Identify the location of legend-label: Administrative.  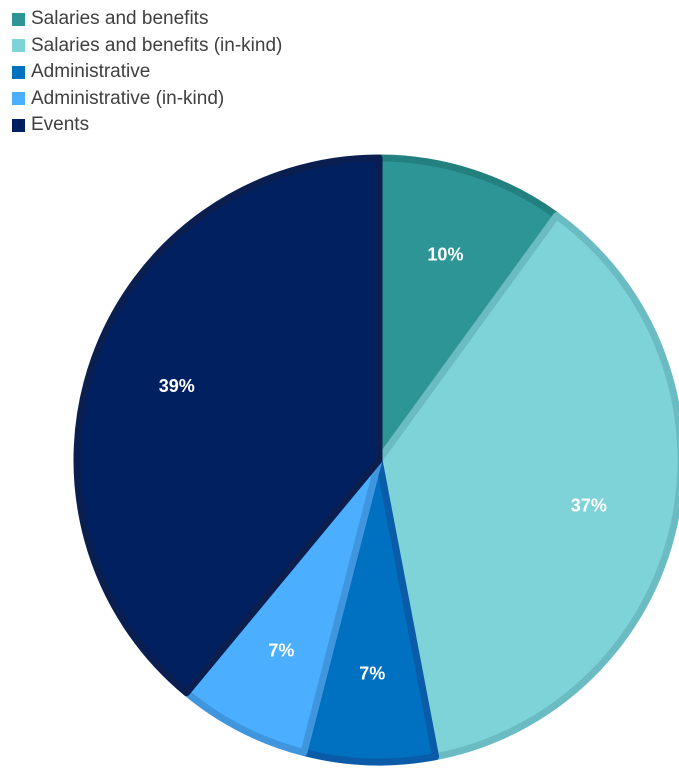
(91, 72).